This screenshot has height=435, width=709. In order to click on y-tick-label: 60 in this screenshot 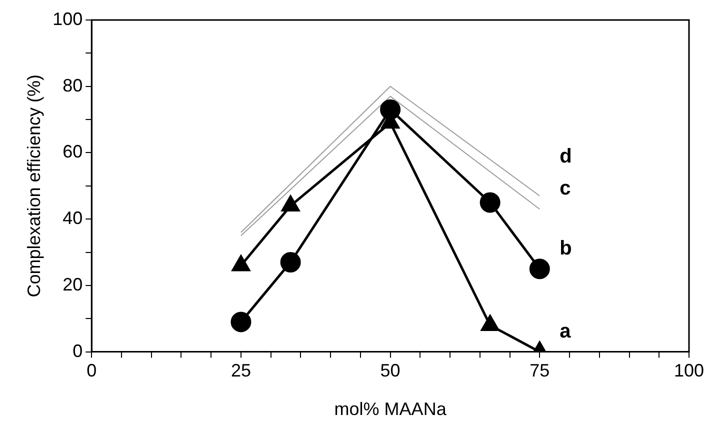, I will do `click(72, 152)`.